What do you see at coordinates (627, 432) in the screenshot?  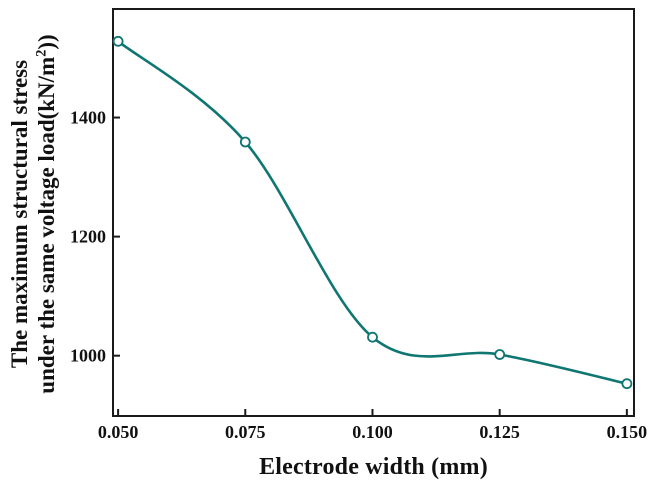 I see `x-tick-label: 0.150` at bounding box center [627, 432].